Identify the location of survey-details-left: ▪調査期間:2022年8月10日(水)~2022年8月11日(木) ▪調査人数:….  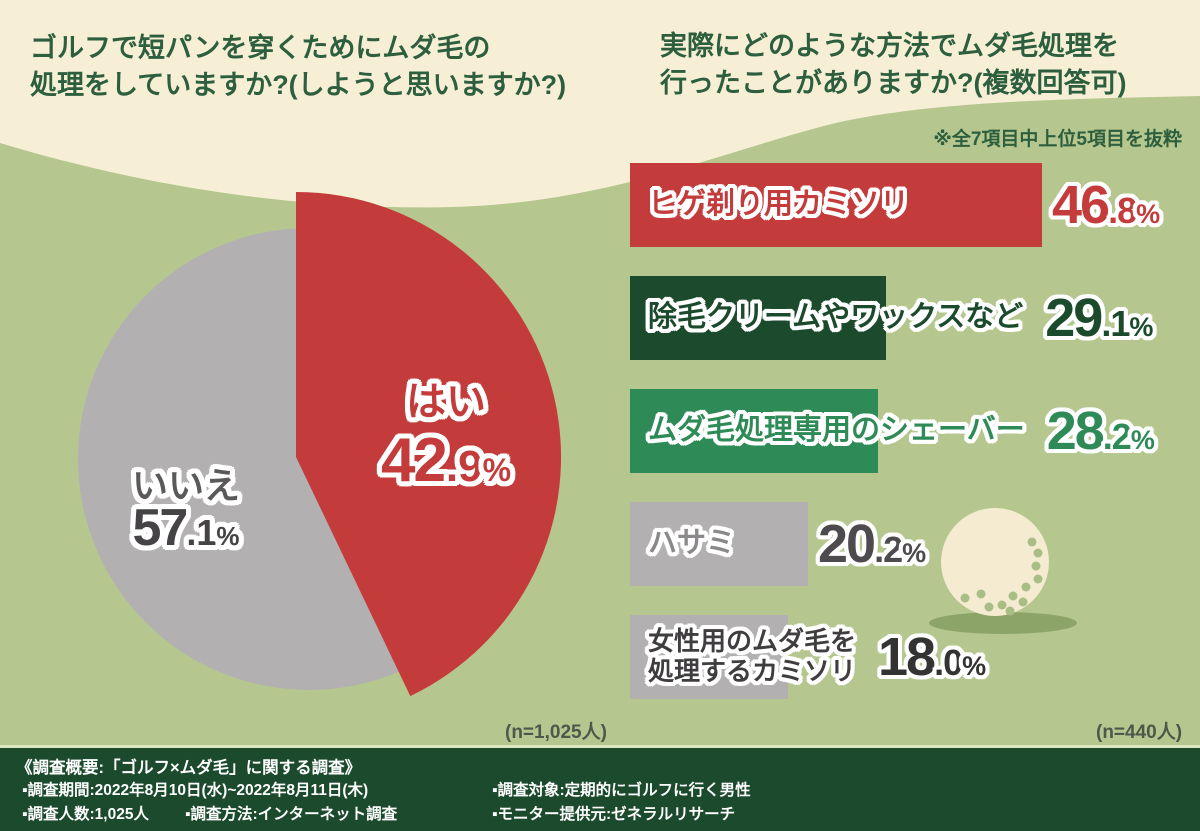
(209, 803).